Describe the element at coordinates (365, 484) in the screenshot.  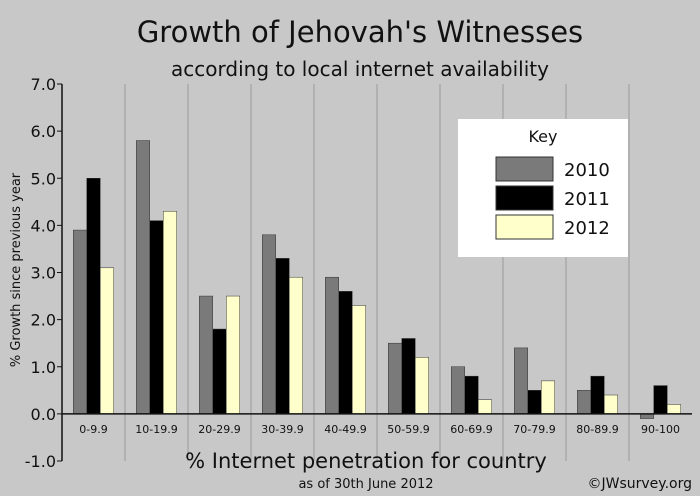
I see `x-axis-note: as of 30th June 2012` at that location.